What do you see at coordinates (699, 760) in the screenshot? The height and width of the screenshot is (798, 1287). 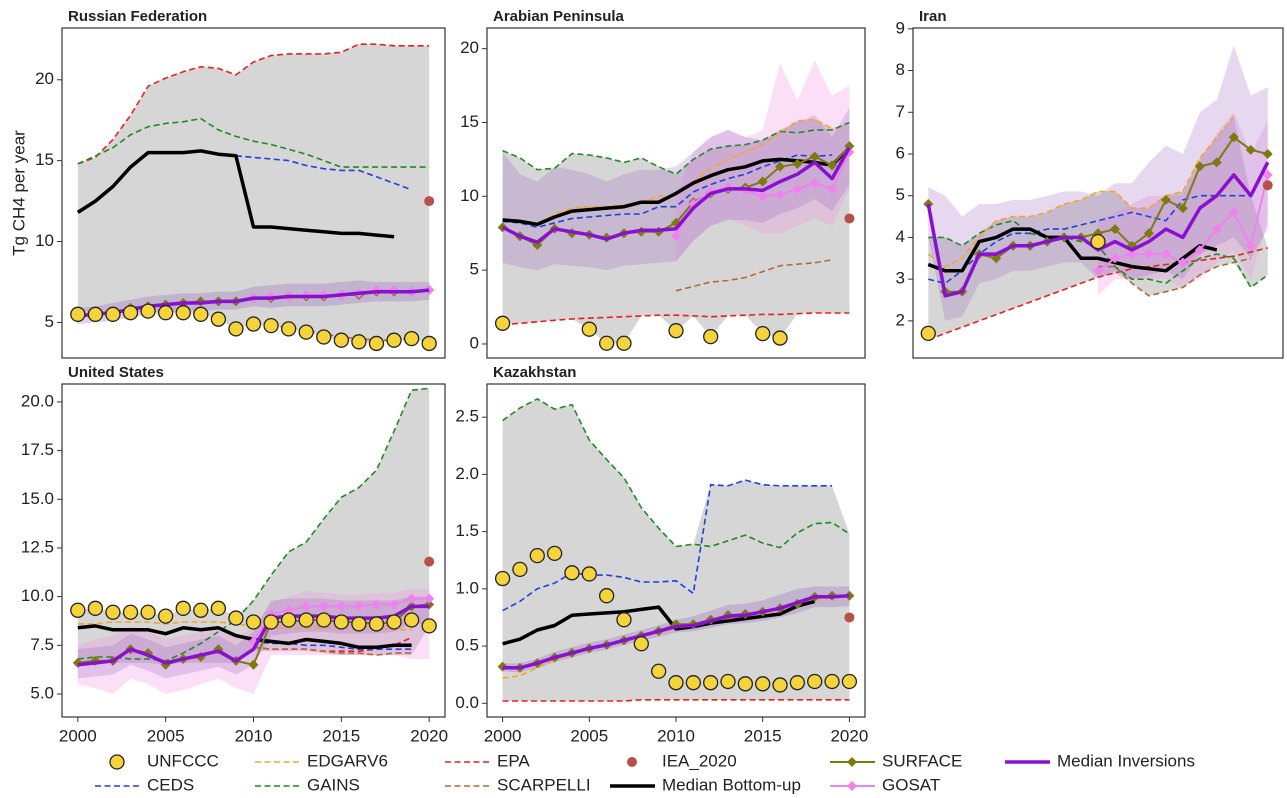 I see `legend-label: IEA_2020` at bounding box center [699, 760].